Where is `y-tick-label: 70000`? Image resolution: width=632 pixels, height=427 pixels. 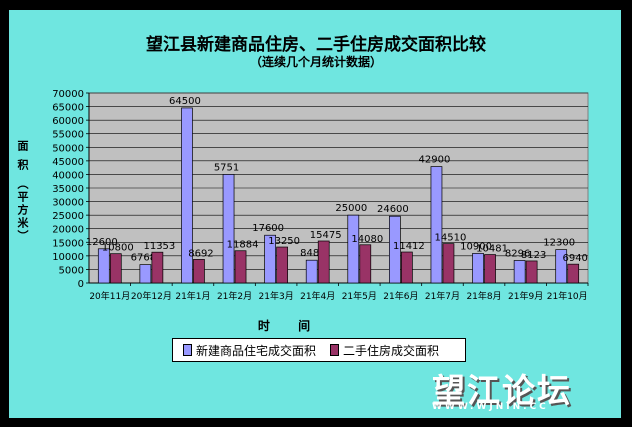 y-tick-label: 70000 is located at coordinates (68, 94).